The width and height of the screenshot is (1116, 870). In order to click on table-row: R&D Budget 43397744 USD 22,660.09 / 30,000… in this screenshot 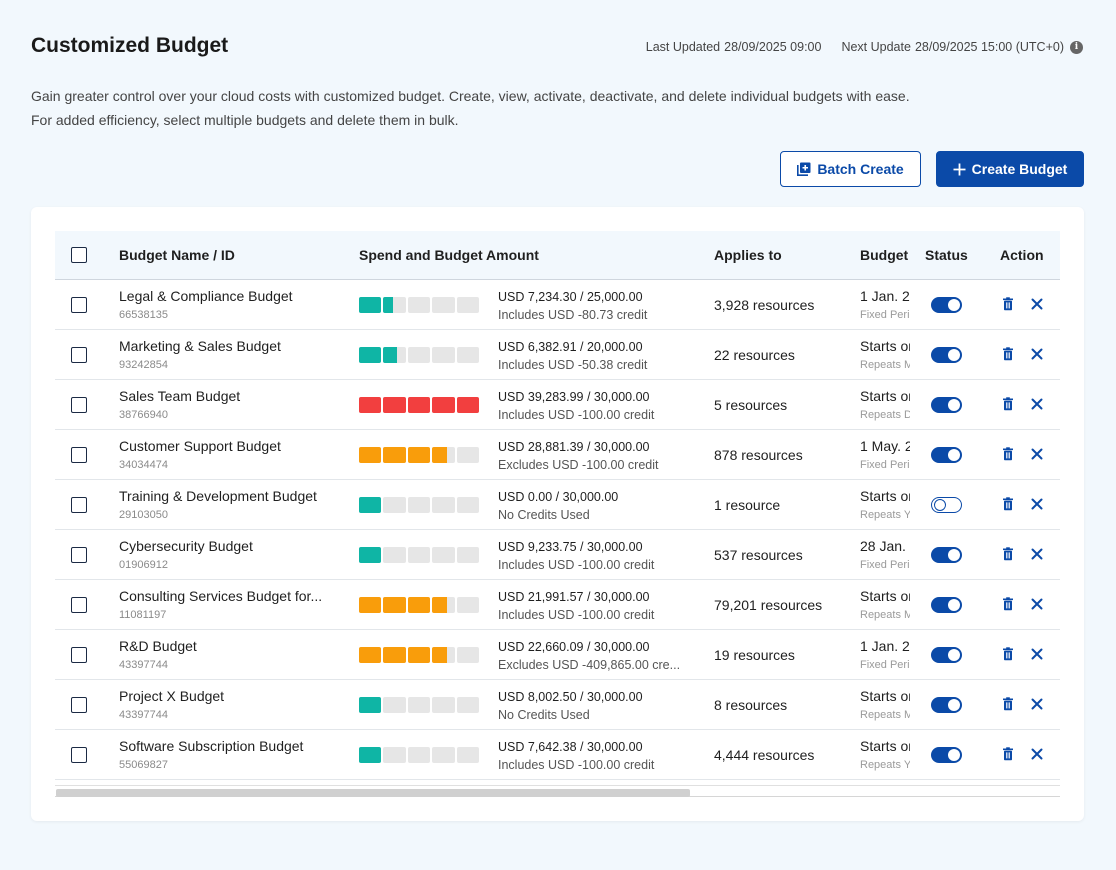, I will do `click(557, 655)`.